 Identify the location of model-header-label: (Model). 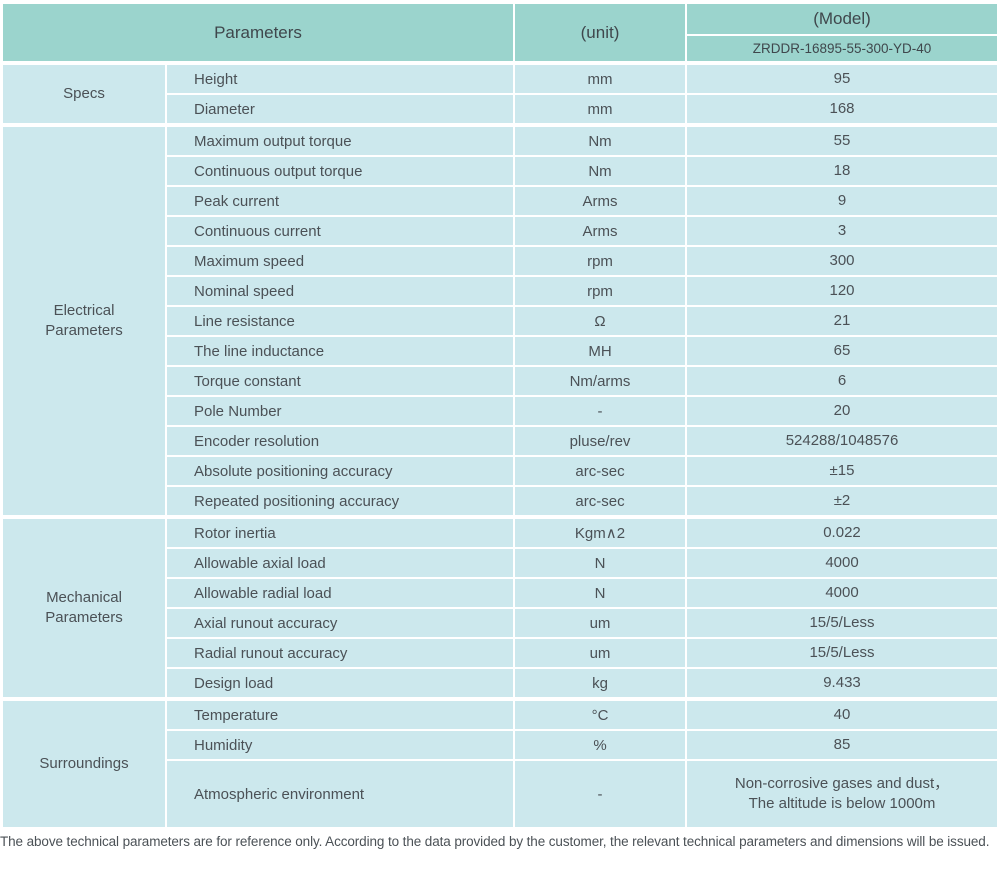
(842, 19).